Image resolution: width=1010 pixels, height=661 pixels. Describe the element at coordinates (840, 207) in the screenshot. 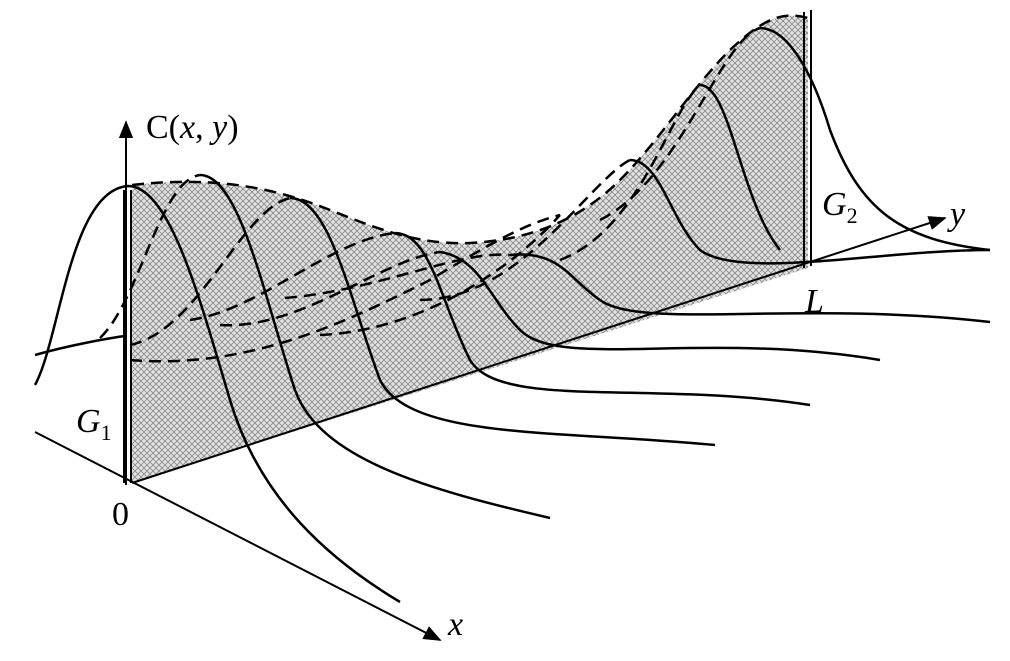

I see `g2-label: G2` at that location.